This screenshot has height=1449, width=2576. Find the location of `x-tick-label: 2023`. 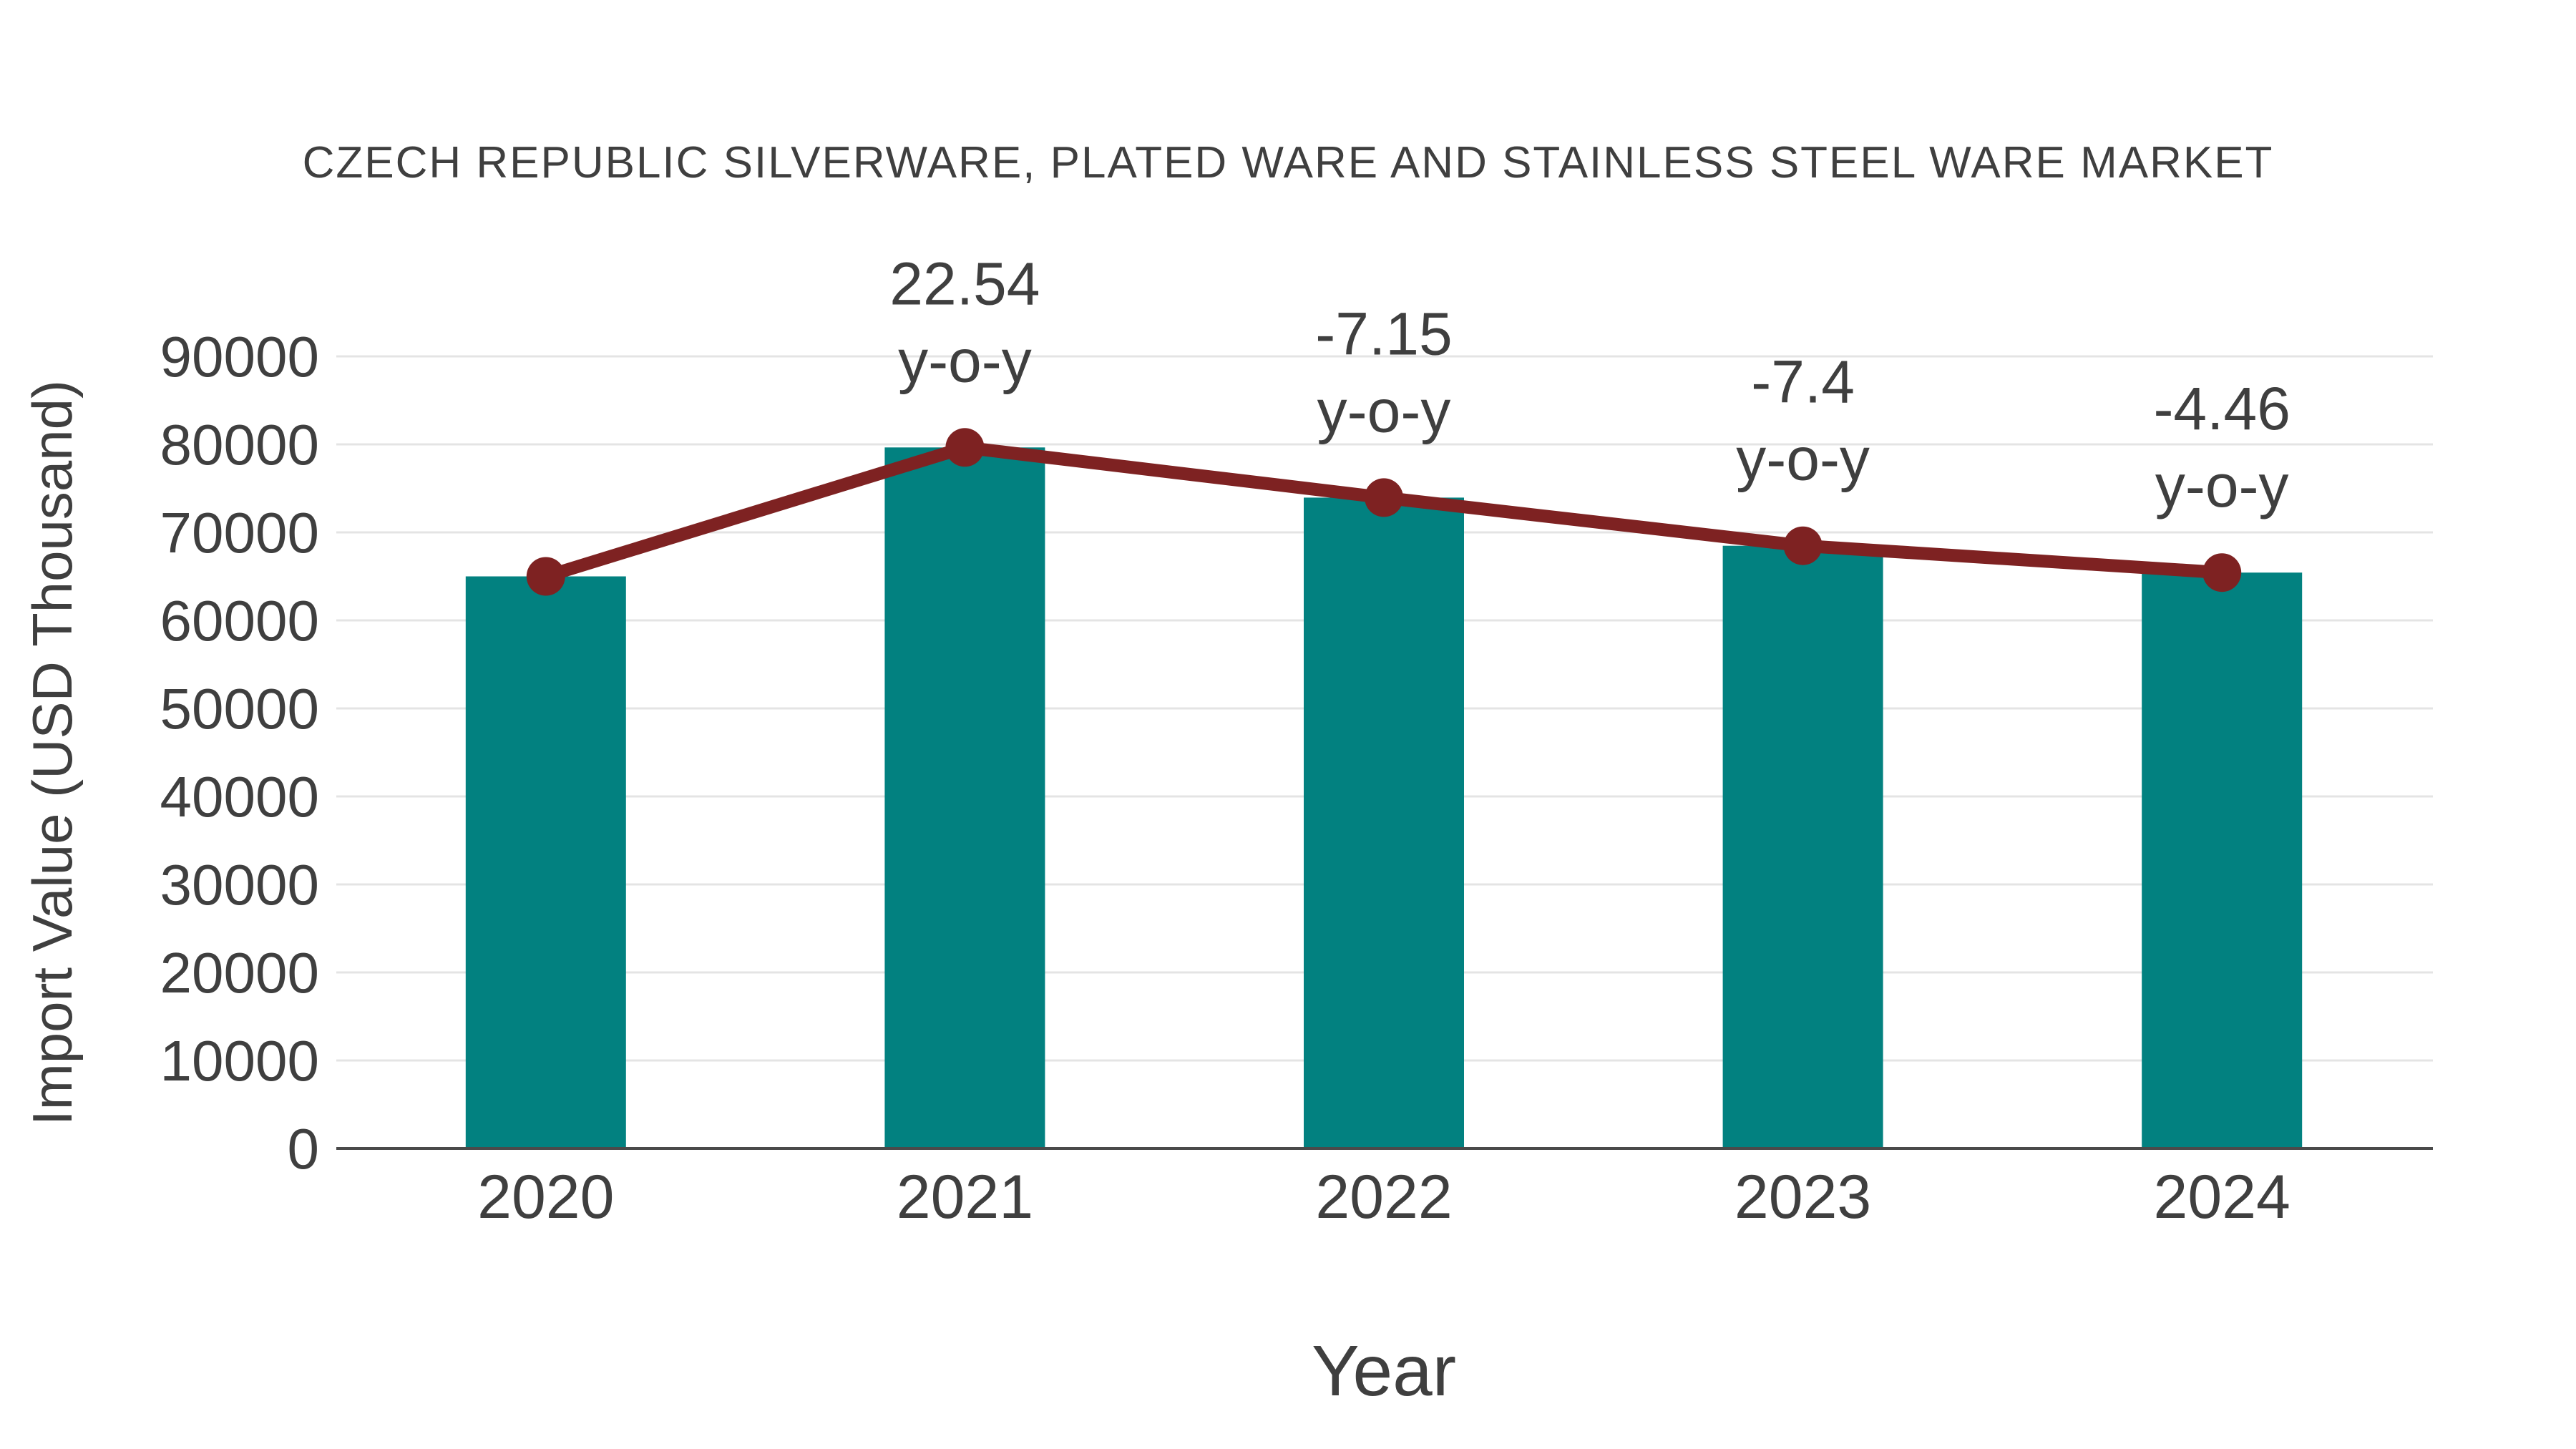

x-tick-label: 2023 is located at coordinates (1803, 1197).